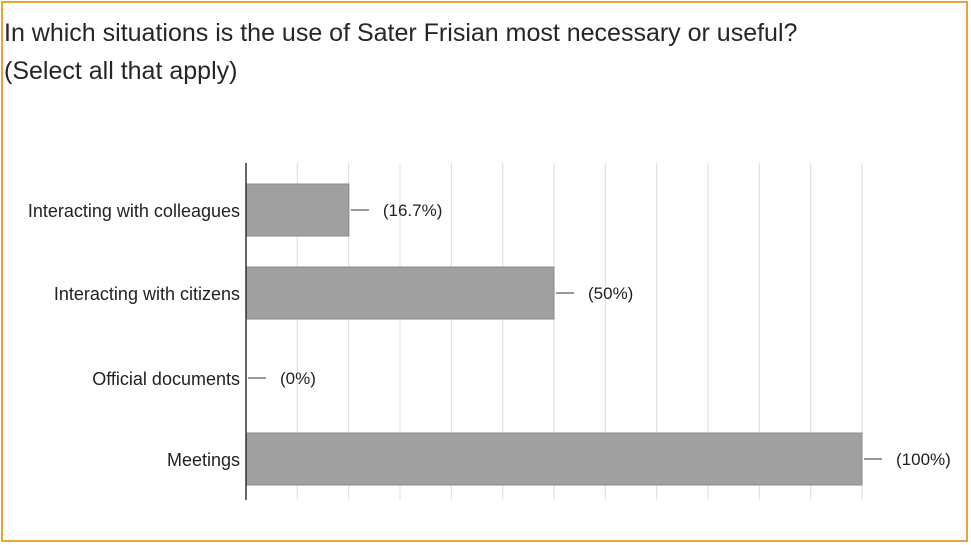 The width and height of the screenshot is (971, 545). What do you see at coordinates (134, 211) in the screenshot?
I see `category-label: Interacting with colleagues` at bounding box center [134, 211].